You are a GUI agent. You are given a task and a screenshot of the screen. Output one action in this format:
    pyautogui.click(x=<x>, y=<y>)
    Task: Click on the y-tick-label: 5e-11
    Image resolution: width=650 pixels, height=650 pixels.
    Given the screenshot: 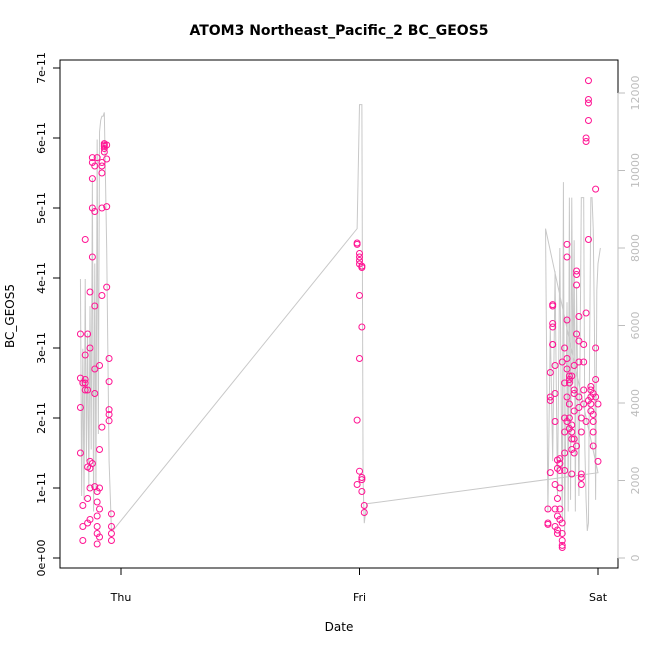 What is the action you would take?
    pyautogui.click(x=41, y=208)
    